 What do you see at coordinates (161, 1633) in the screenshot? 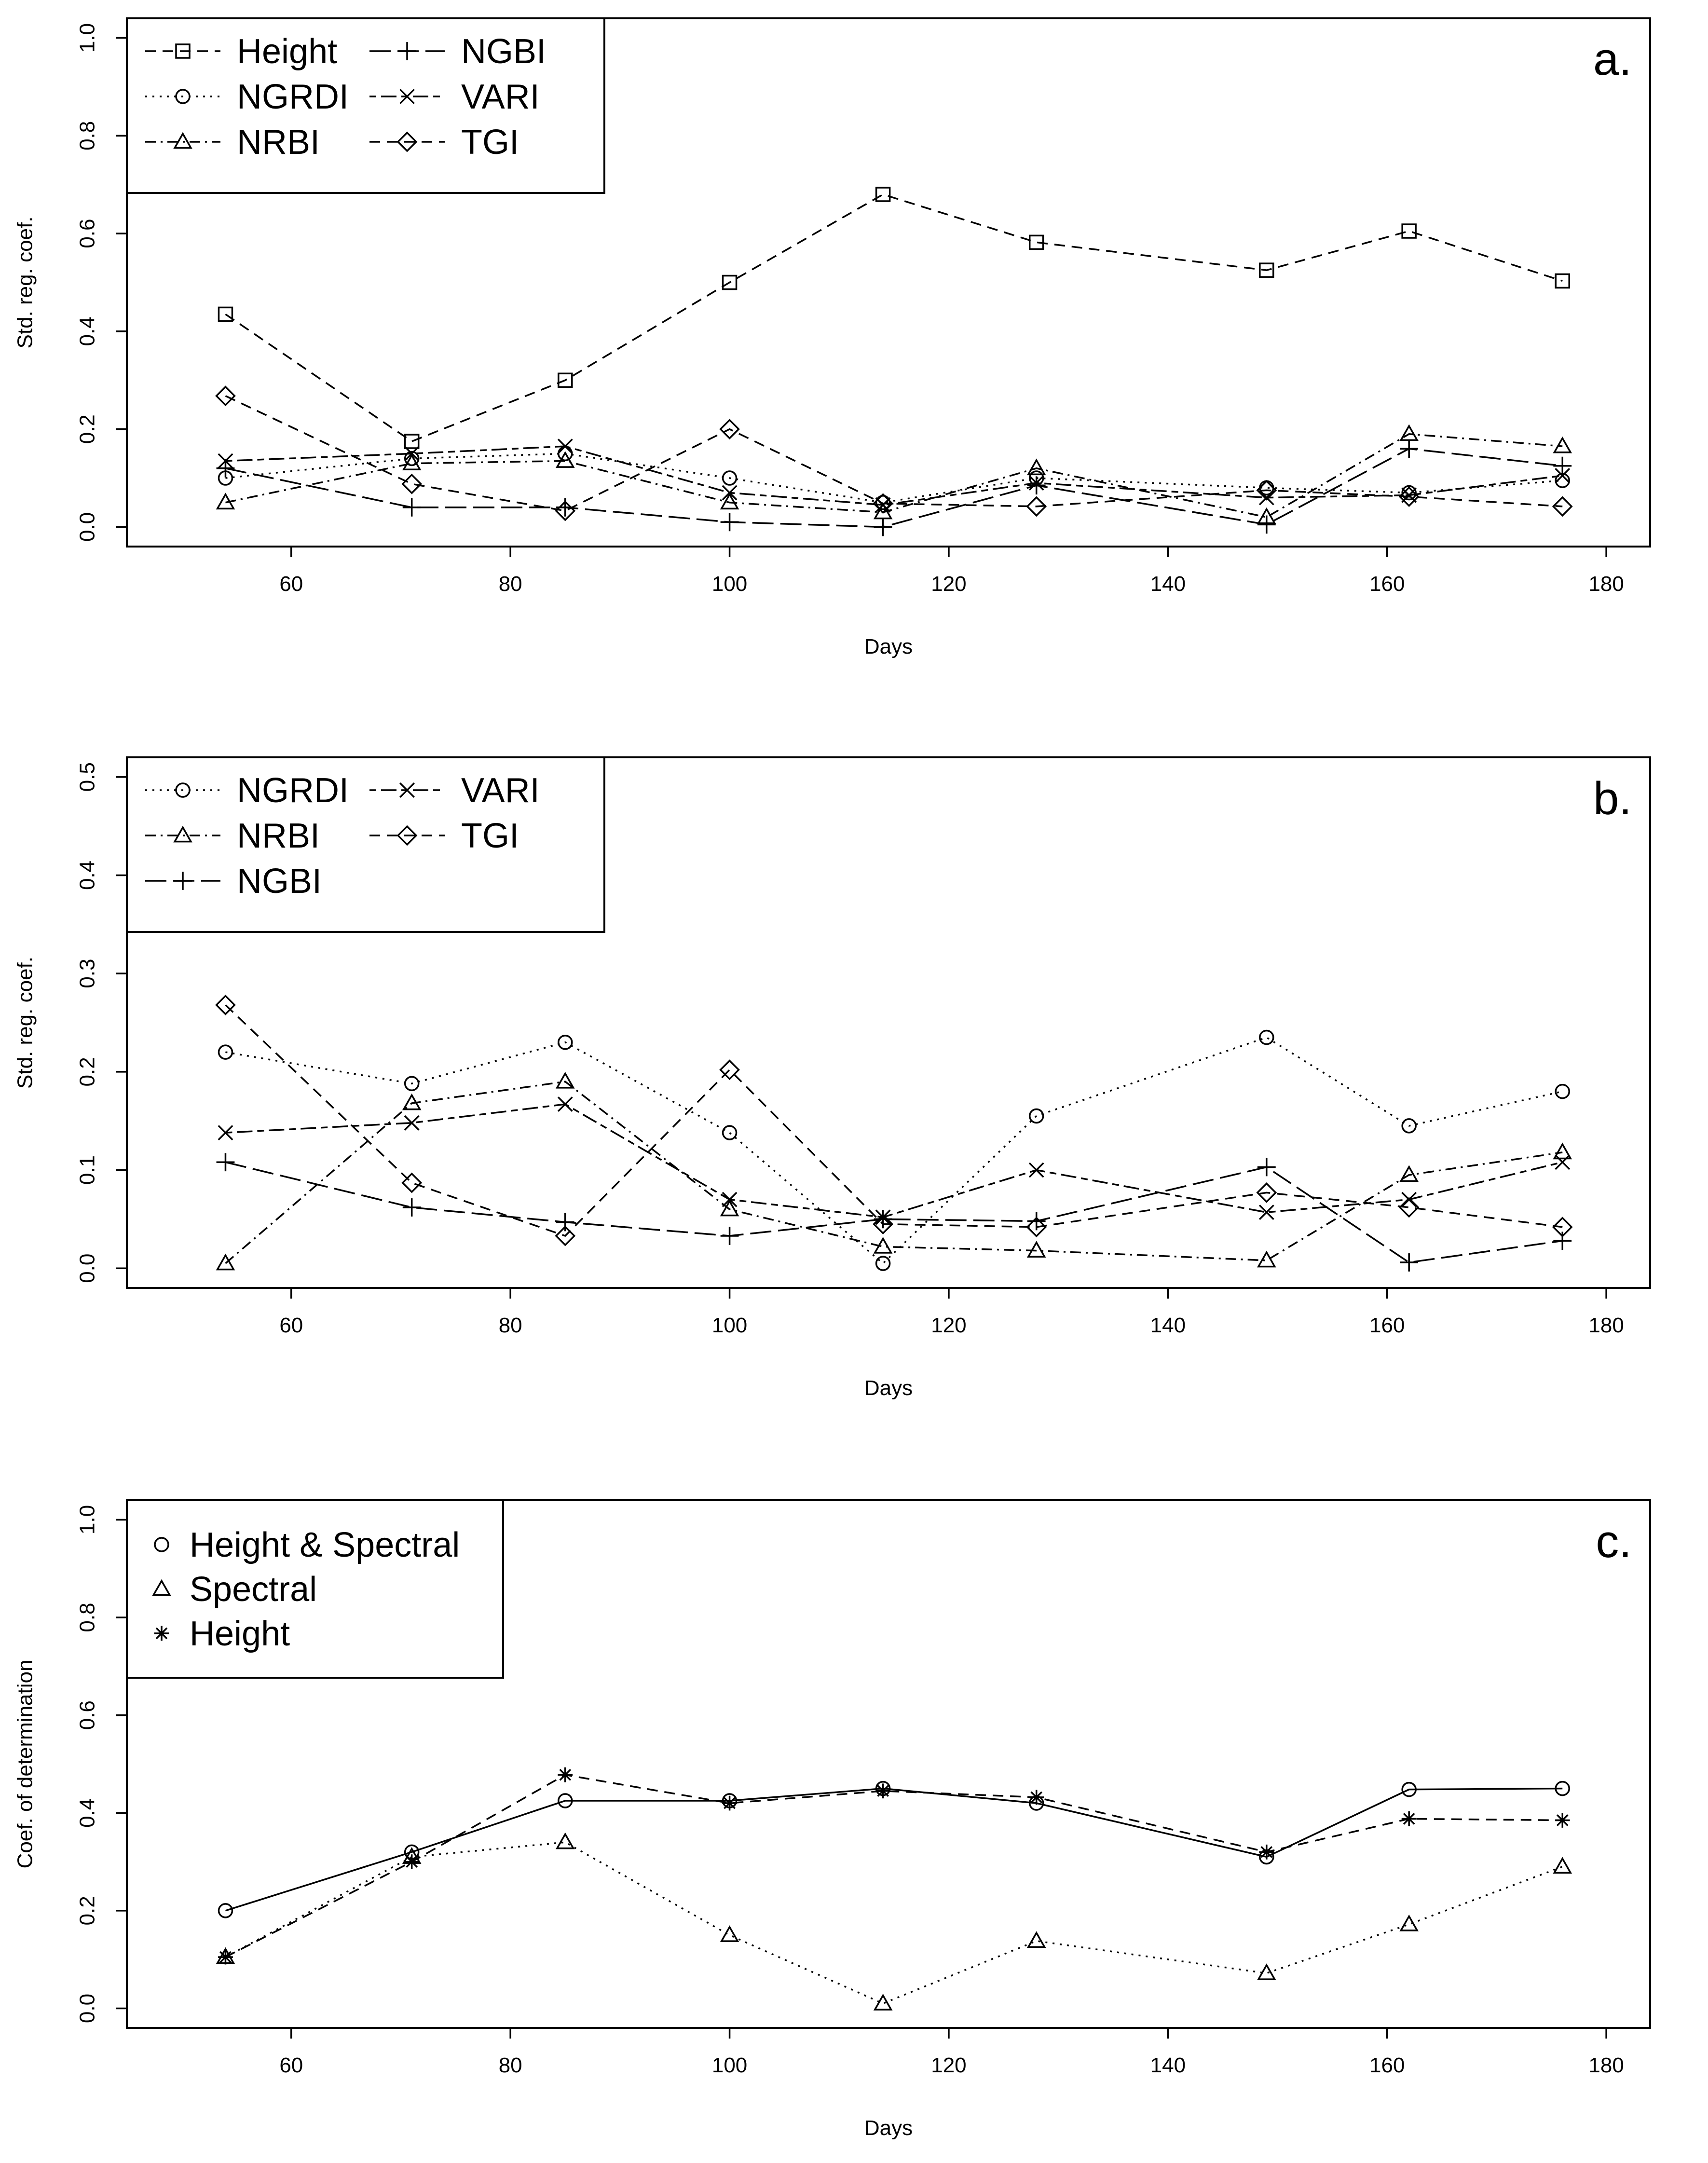
I see `legend-marker-asterisk-icon` at bounding box center [161, 1633].